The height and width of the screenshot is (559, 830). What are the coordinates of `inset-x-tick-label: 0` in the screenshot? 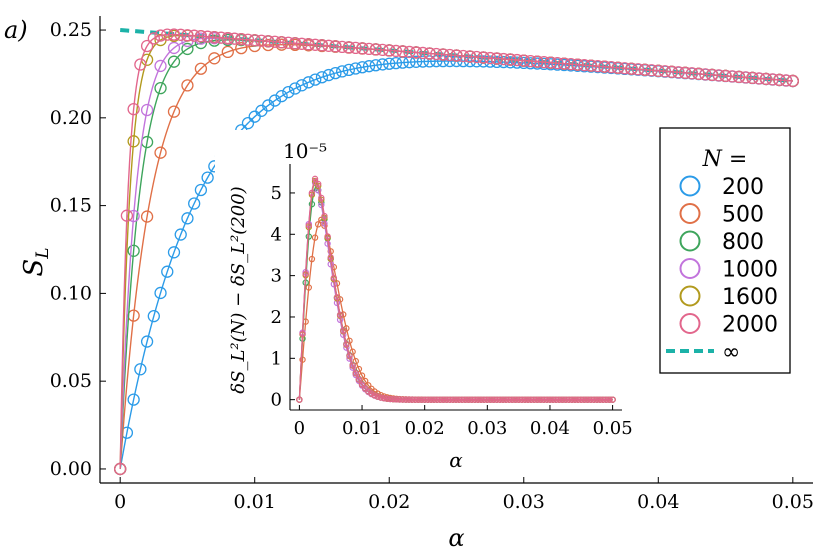 It's located at (299, 428).